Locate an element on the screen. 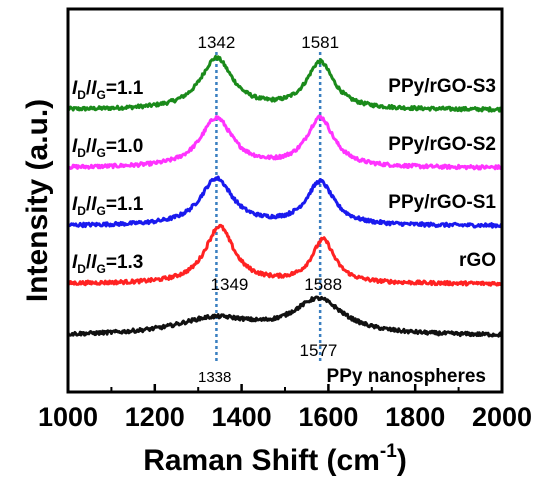 The height and width of the screenshot is (487, 550). series-label: PPy nanospheres is located at coordinates (406, 376).